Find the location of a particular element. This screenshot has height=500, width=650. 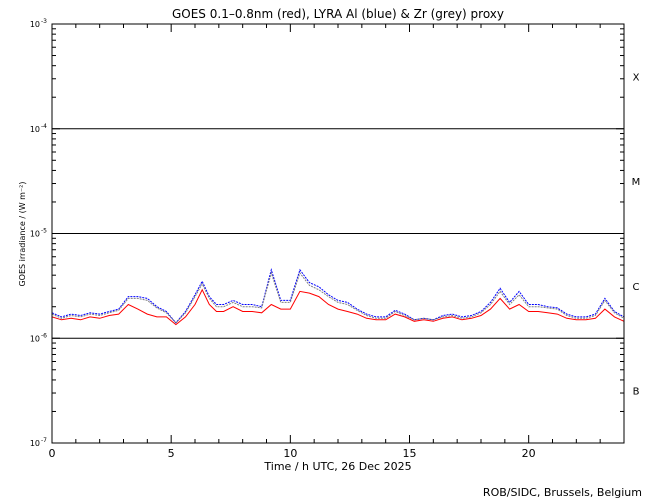

flare-class-label: C is located at coordinates (636, 287).